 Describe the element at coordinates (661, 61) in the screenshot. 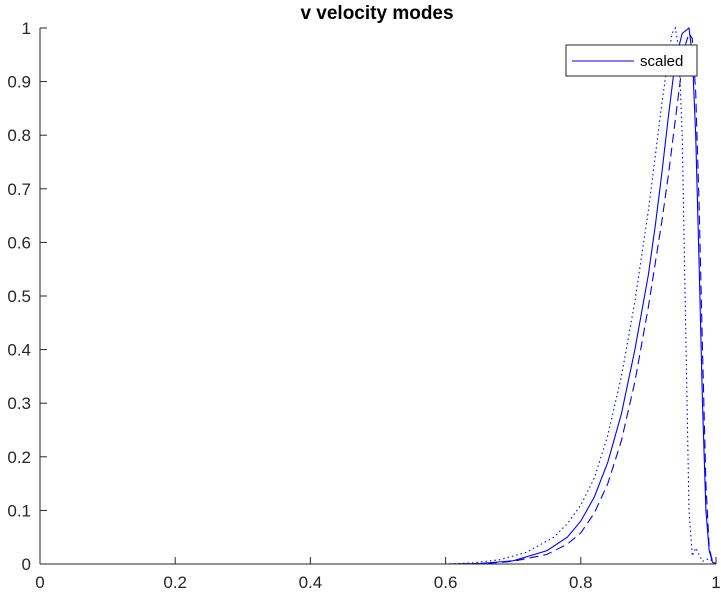

I see `legend-label: scaled` at that location.